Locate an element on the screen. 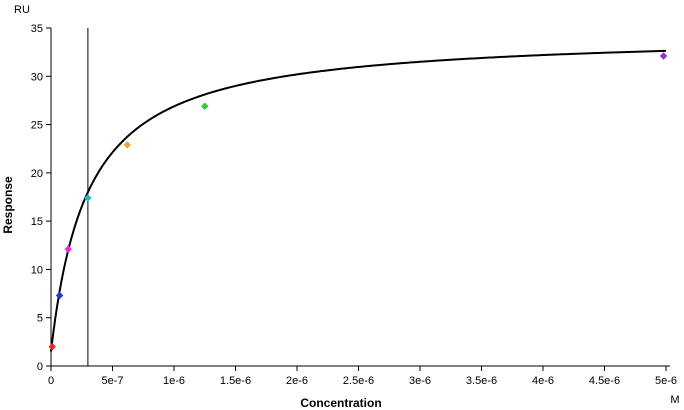 The width and height of the screenshot is (684, 410). x-tick-label: 4.5e-6 is located at coordinates (604, 381).